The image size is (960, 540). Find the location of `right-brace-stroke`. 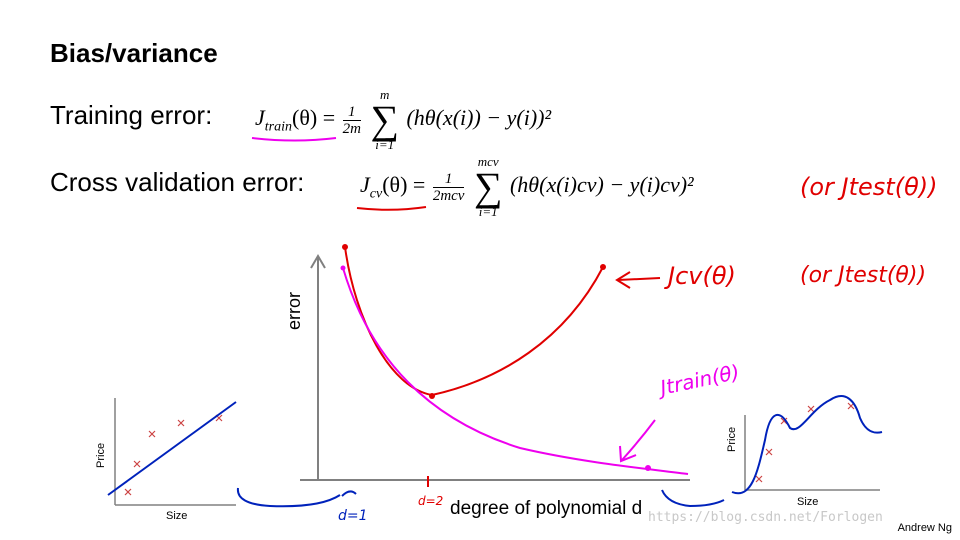

right-brace-stroke is located at coordinates (693, 498).